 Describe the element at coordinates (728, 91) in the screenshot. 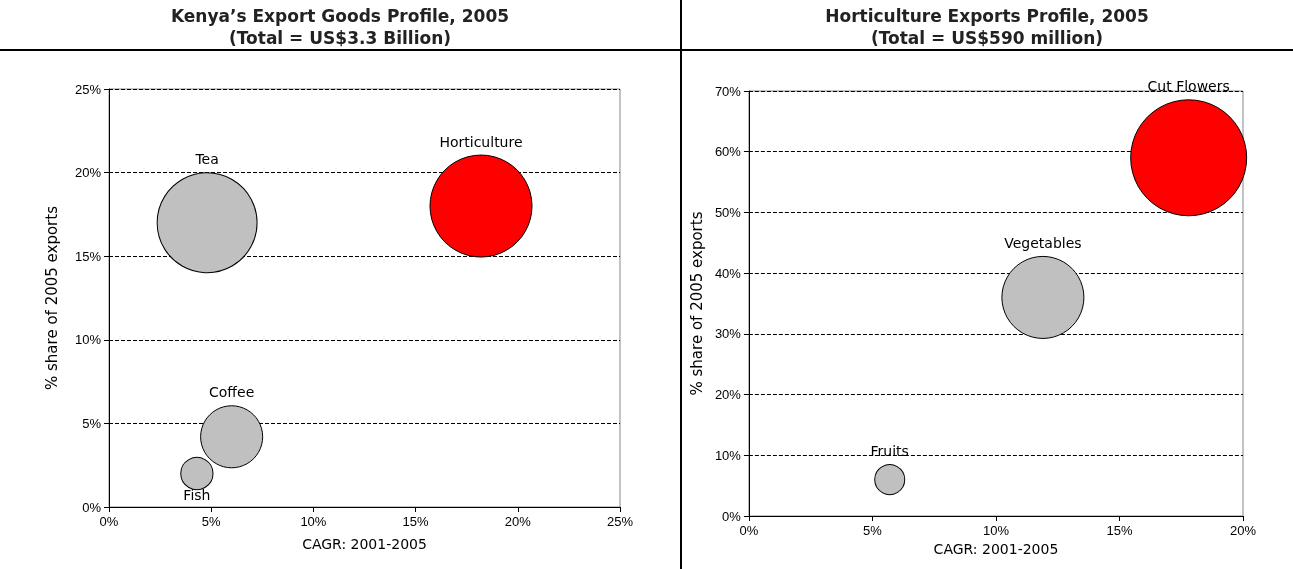

I see `y-tick-label: 70%` at that location.